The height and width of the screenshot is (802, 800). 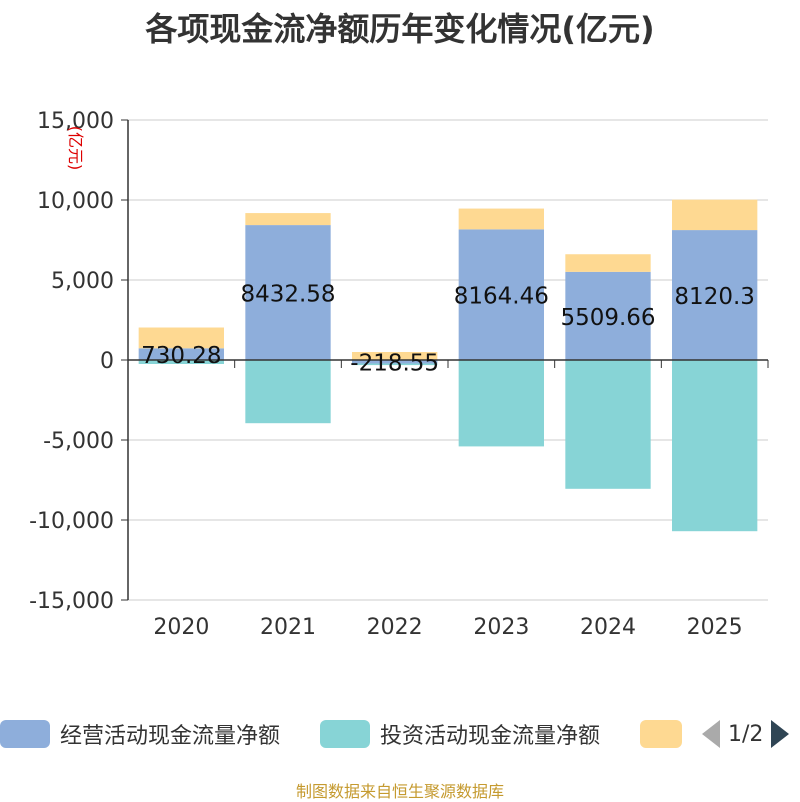 I want to click on x-tick-label: 2020, so click(x=181, y=627).